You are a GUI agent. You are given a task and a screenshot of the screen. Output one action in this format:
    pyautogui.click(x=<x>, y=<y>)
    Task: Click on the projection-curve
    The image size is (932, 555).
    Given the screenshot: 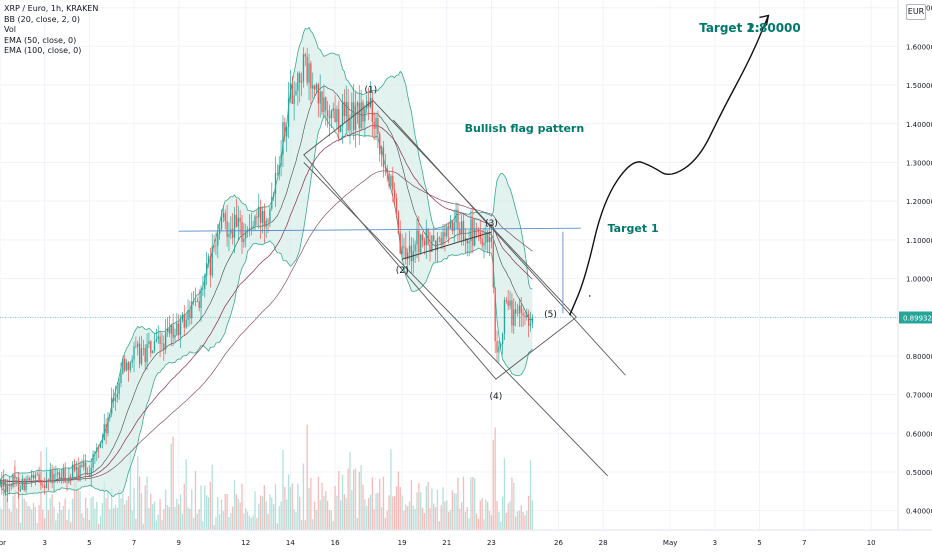 What is the action you would take?
    pyautogui.click(x=669, y=165)
    